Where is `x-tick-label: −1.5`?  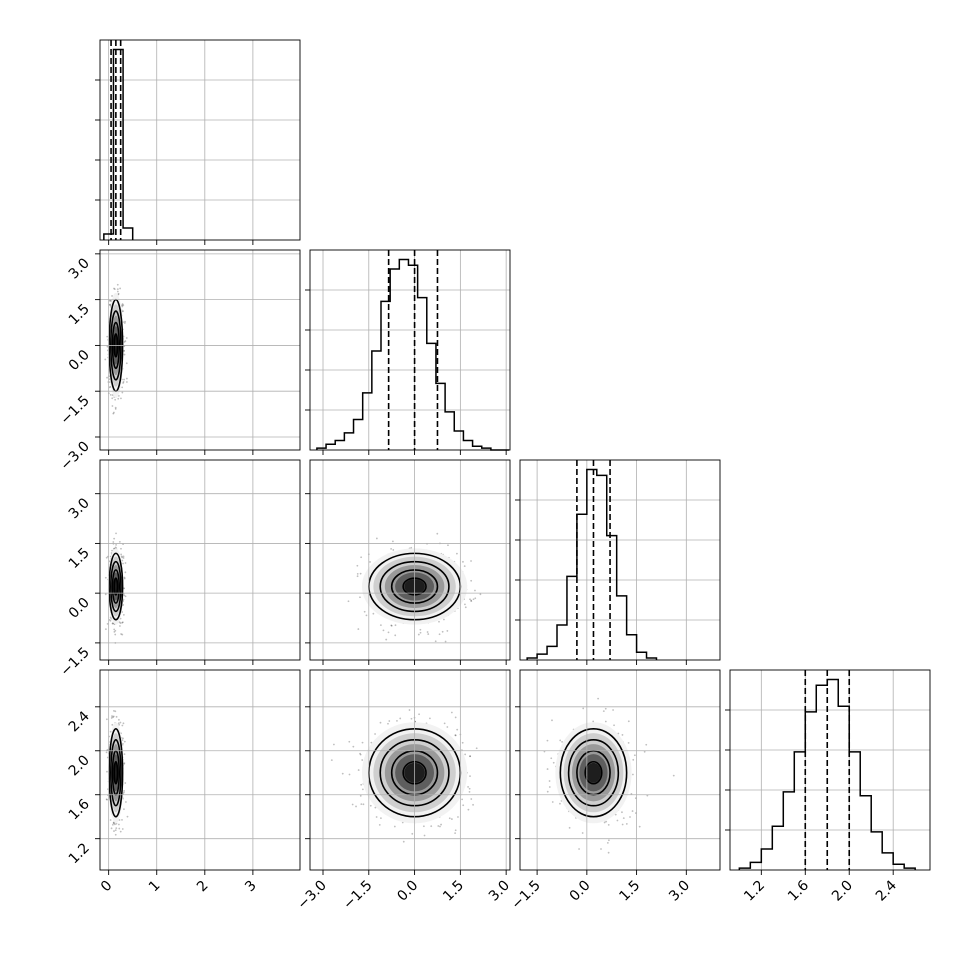
x-tick-label: −1.5 is located at coordinates (357, 895).